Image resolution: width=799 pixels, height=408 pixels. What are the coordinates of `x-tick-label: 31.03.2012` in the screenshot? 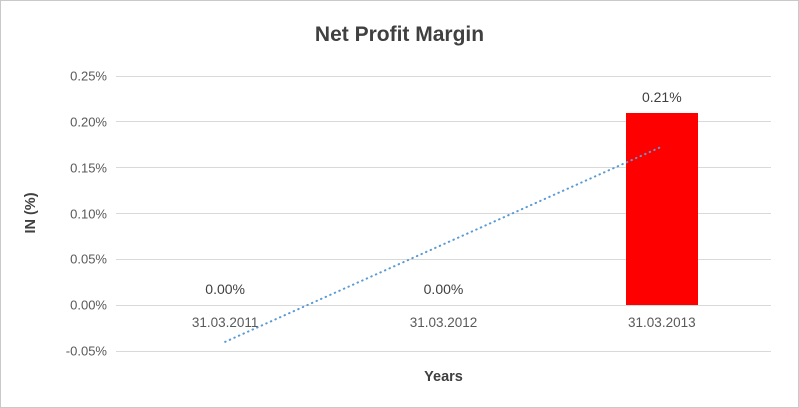 It's located at (443, 323).